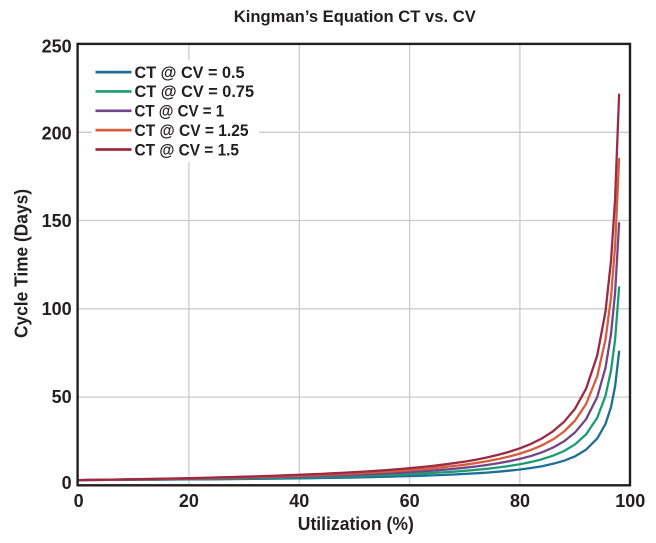 The height and width of the screenshot is (543, 656). I want to click on svg-text: CT @ CV = 1.25, so click(192, 130).